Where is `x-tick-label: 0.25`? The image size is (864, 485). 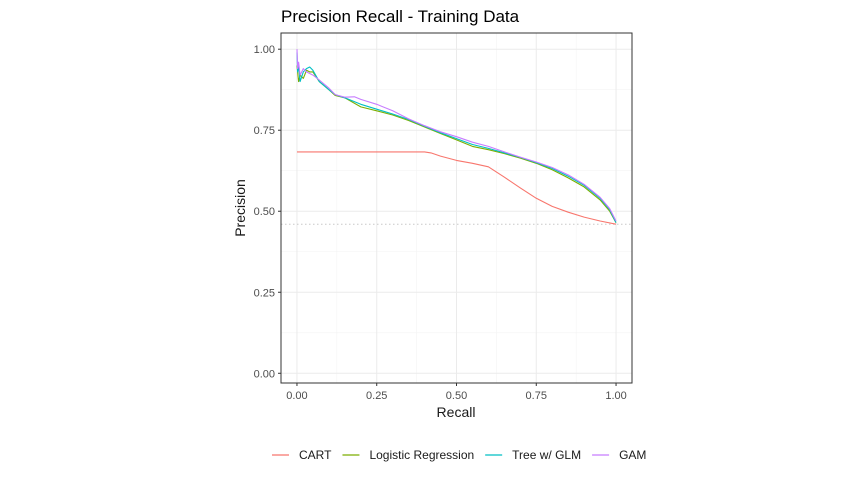 x-tick-label: 0.25 is located at coordinates (376, 396).